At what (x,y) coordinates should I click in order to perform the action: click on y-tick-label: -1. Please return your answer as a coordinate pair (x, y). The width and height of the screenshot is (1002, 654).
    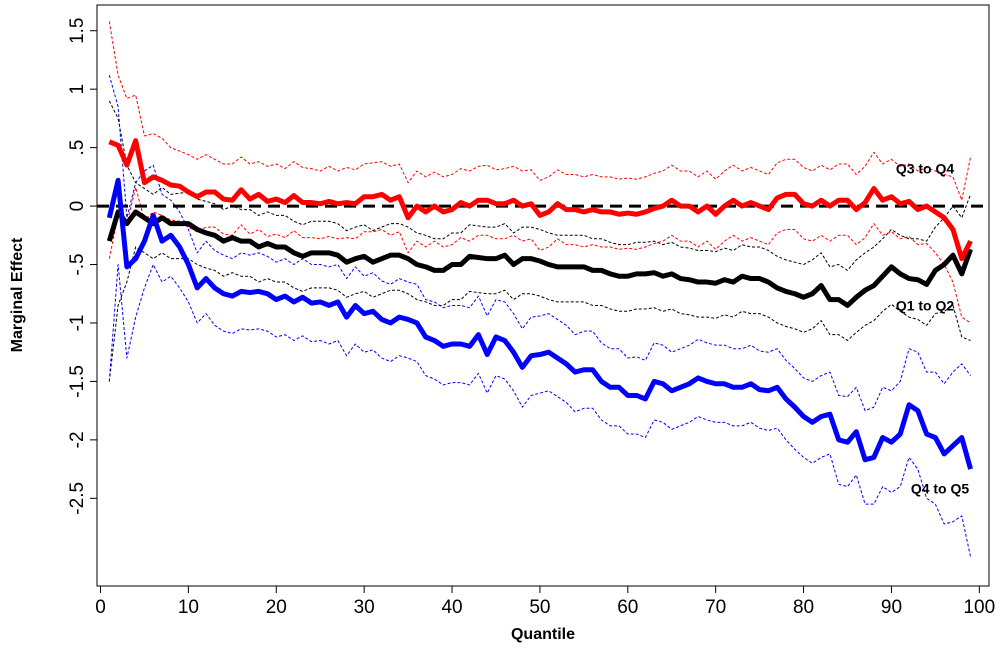
    Looking at the image, I should click on (77, 323).